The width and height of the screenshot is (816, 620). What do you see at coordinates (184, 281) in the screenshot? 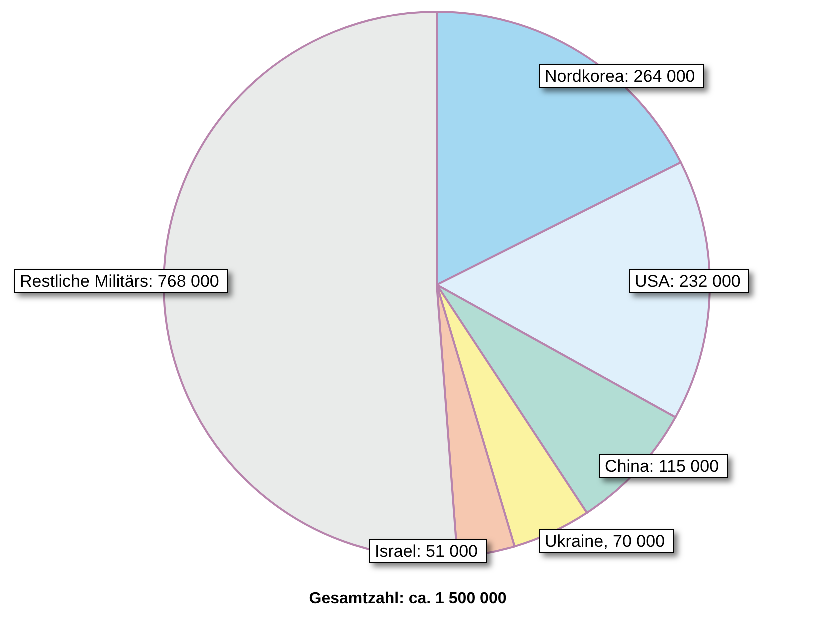
I see `data-label: : 768 000` at bounding box center [184, 281].